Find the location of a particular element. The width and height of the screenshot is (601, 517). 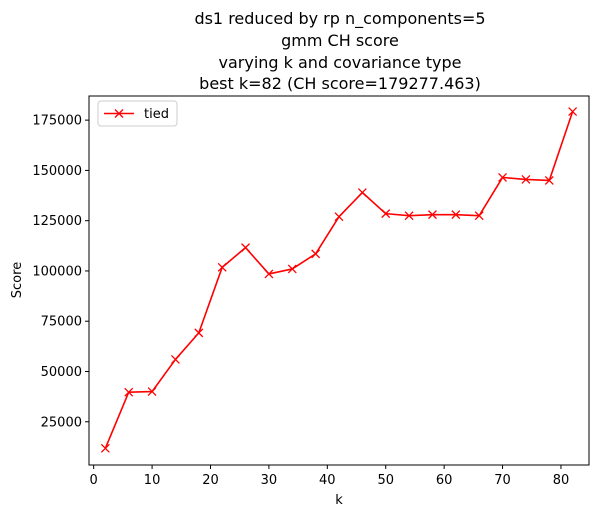

x-axis-label: k is located at coordinates (339, 500).